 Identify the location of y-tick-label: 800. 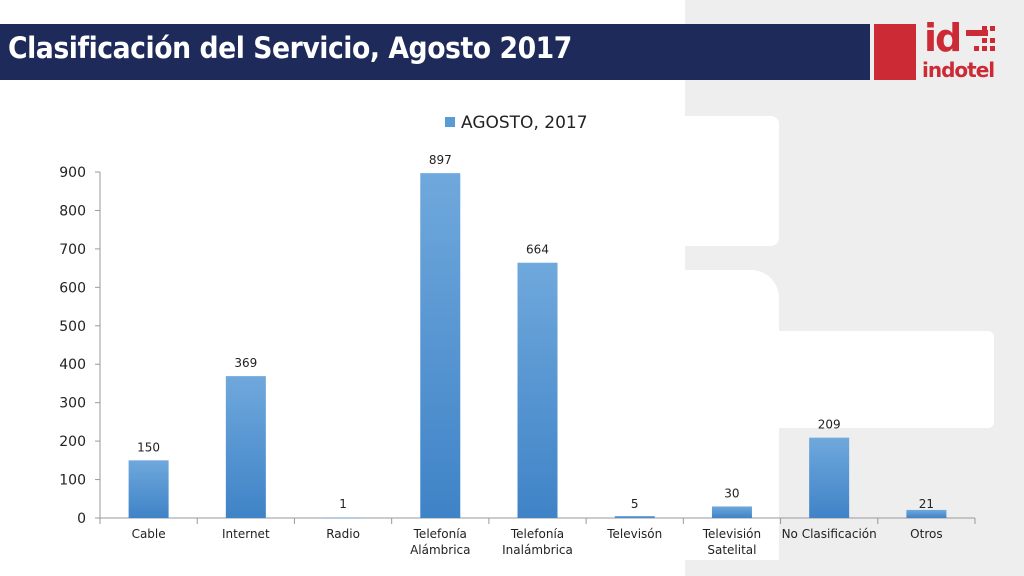
(72, 211).